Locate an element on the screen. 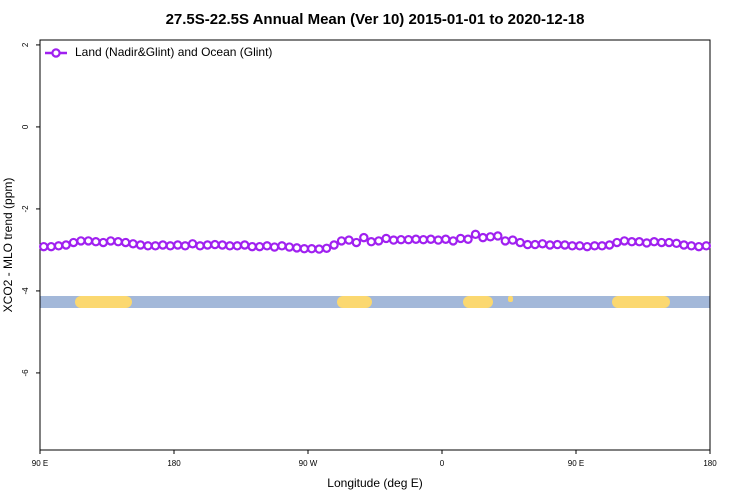 Image resolution: width=750 pixels, height=500 pixels. land-ocean-mask is located at coordinates (375, 302).